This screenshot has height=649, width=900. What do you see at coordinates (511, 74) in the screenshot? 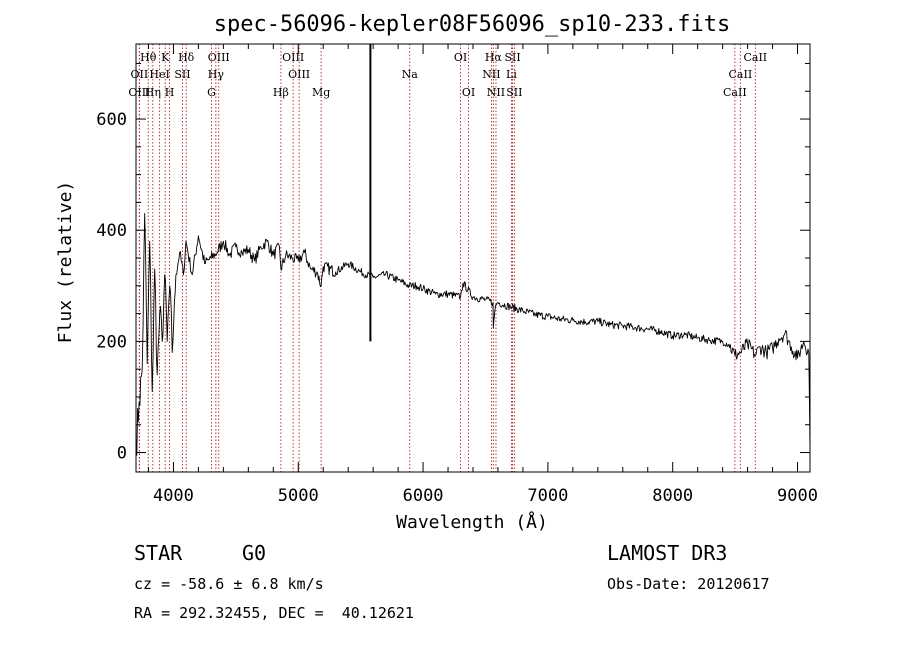
I see `line-marker-label-16: Li` at bounding box center [511, 74].